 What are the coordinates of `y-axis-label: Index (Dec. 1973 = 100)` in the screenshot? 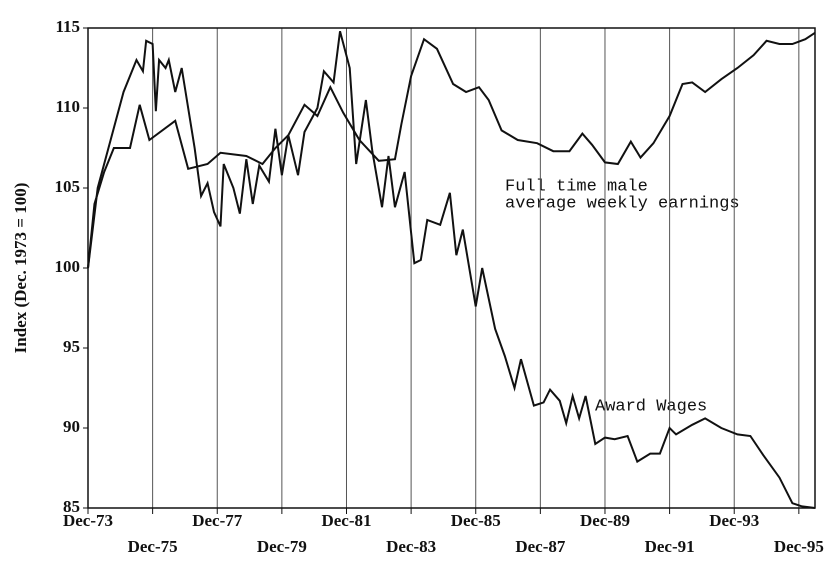 It's located at (20, 268).